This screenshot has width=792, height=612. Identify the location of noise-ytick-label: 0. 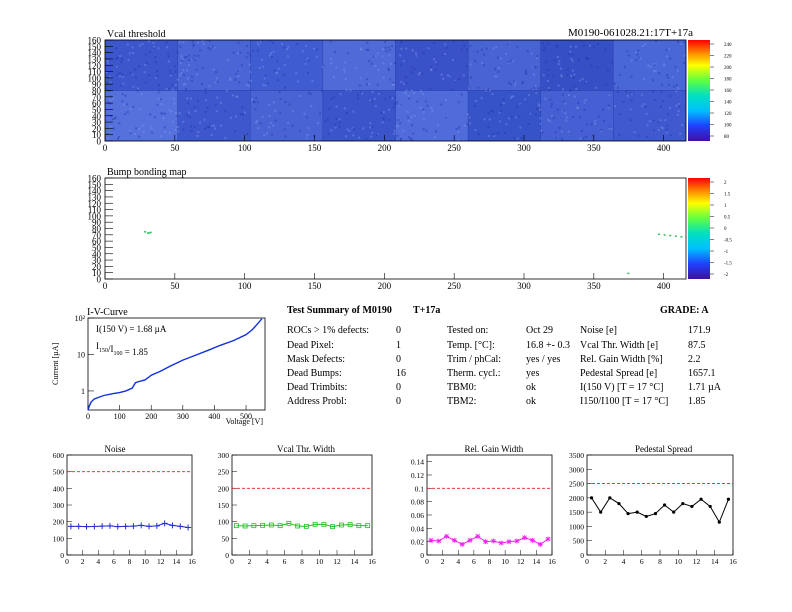
(62, 555).